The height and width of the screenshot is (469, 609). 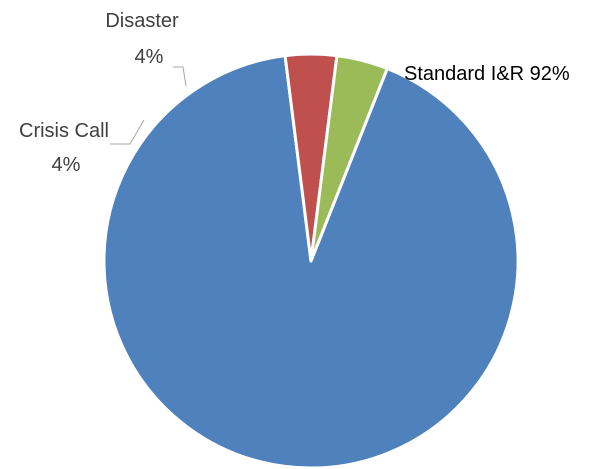 What do you see at coordinates (64, 131) in the screenshot?
I see `crisis-call-data-label-name: Crisis Call` at bounding box center [64, 131].